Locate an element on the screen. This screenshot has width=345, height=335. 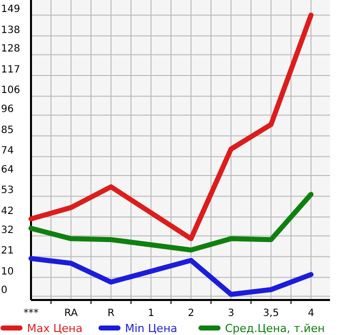
x-tick-label: 4 is located at coordinates (311, 313).